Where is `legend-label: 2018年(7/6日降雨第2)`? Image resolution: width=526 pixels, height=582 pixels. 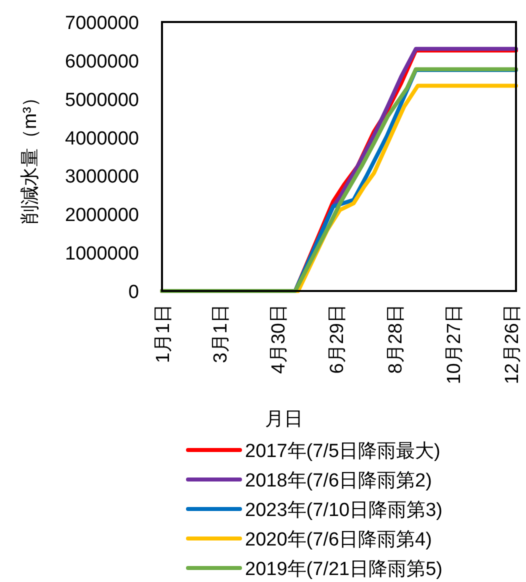
legend-label: 2018年(7/6日降雨第2) is located at coordinates (338, 481).